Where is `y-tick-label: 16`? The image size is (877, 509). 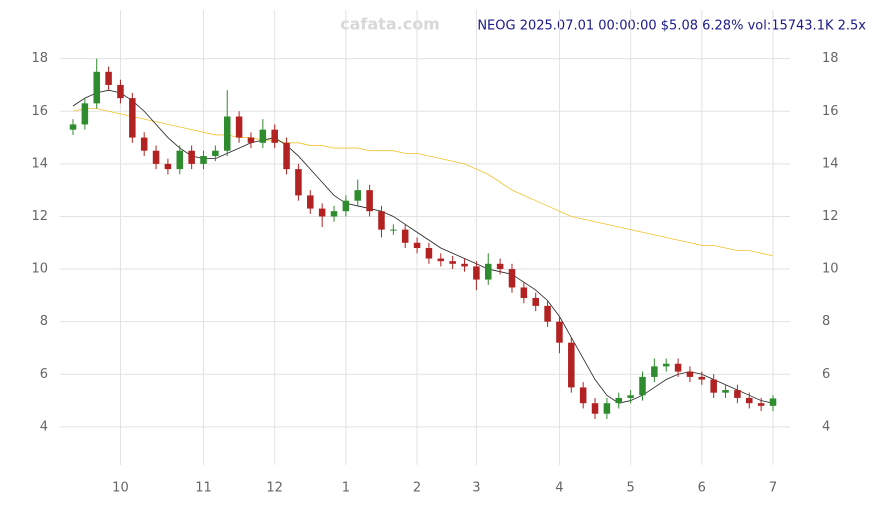
y-tick-label: 16 is located at coordinates (39, 111).